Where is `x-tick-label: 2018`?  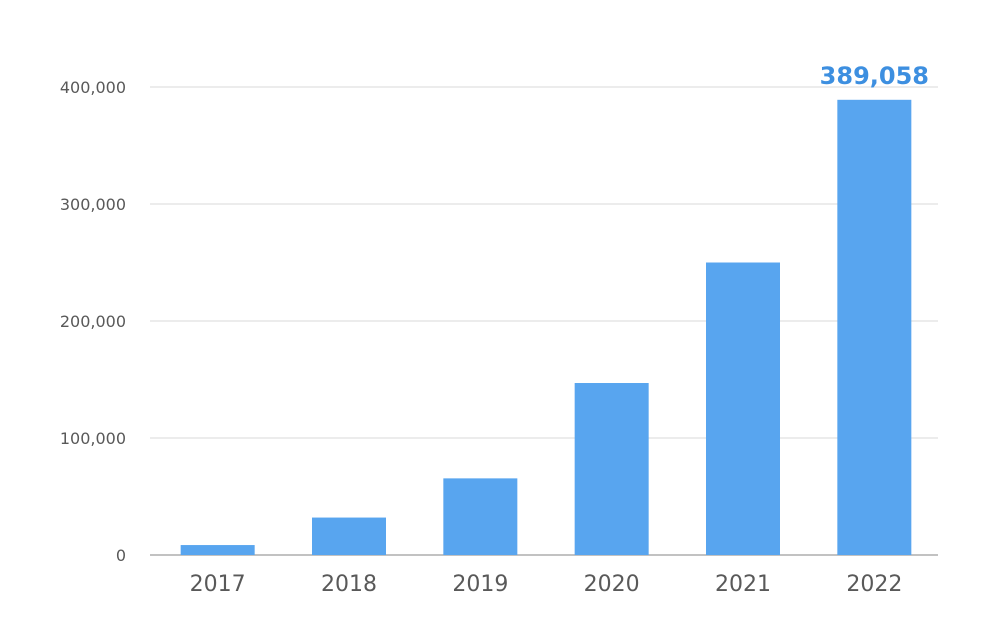 x-tick-label: 2018 is located at coordinates (349, 584).